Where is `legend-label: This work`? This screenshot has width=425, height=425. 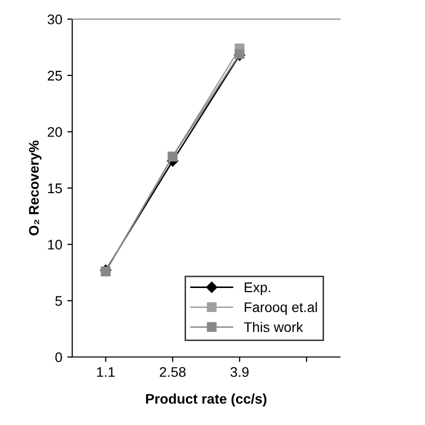 legend-label: This work is located at coordinates (274, 327).